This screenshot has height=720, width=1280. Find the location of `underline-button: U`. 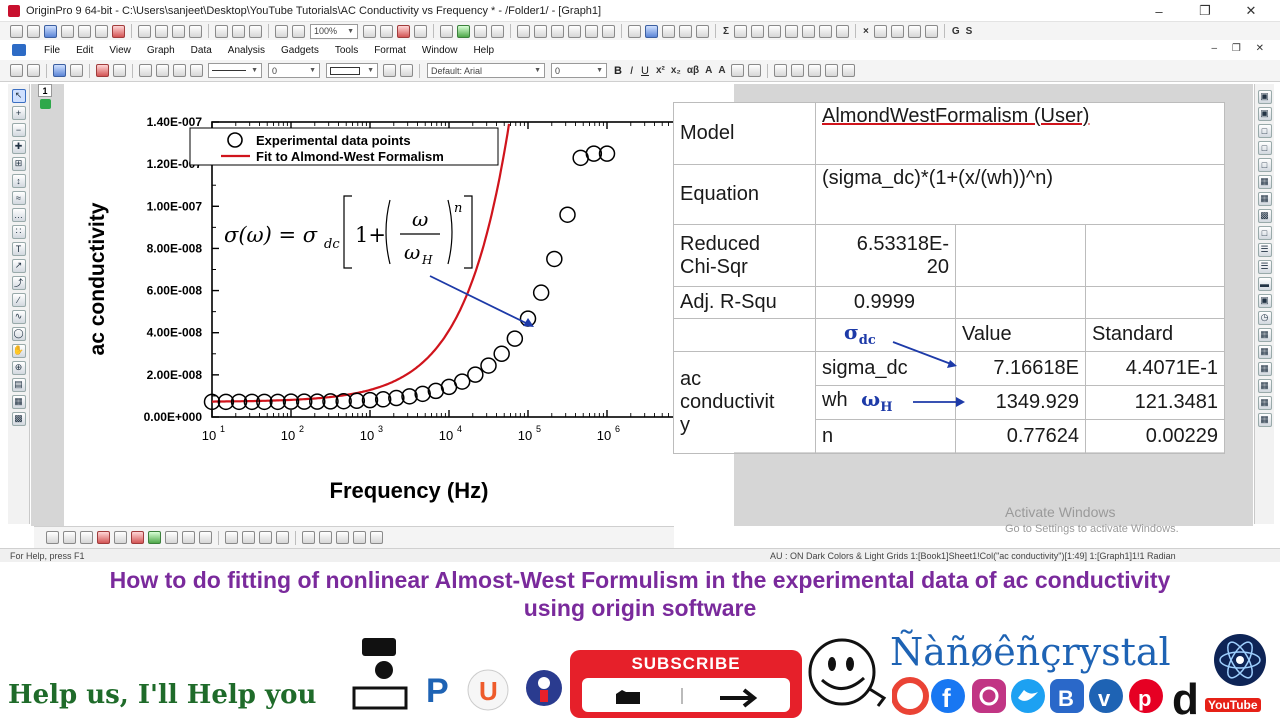

underline-button: U is located at coordinates (645, 70).